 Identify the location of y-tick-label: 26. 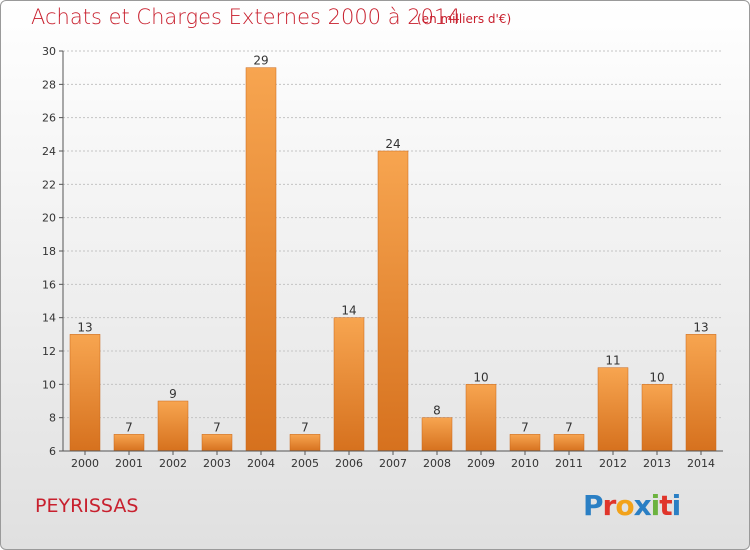
(49, 118).